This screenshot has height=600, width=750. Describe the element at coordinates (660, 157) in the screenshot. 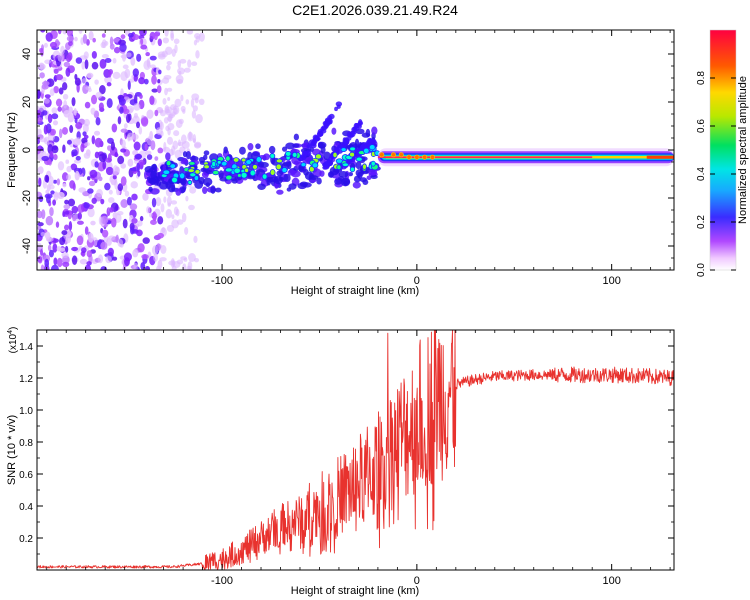

I see `spectrogram-ridge-end` at that location.